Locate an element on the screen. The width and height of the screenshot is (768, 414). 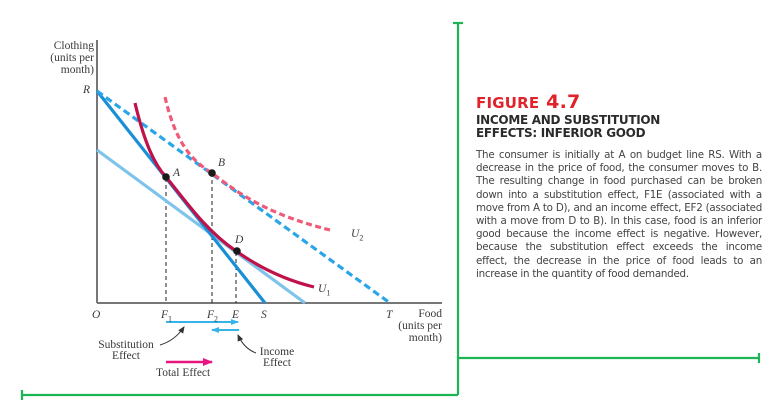
x-axis-label: Food (units per month) is located at coordinates (413, 326).